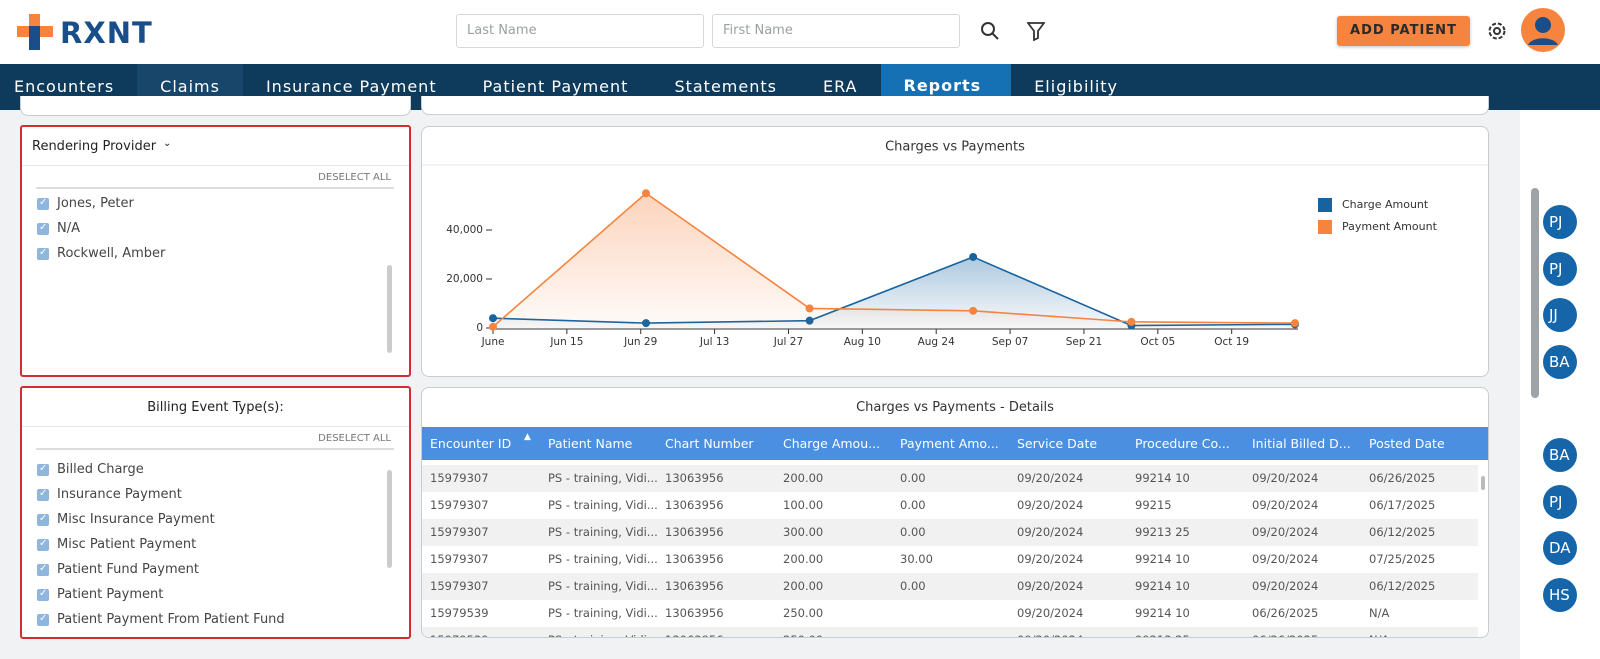  What do you see at coordinates (566, 342) in the screenshot?
I see `x-tick-label: Jun 15` at bounding box center [566, 342].